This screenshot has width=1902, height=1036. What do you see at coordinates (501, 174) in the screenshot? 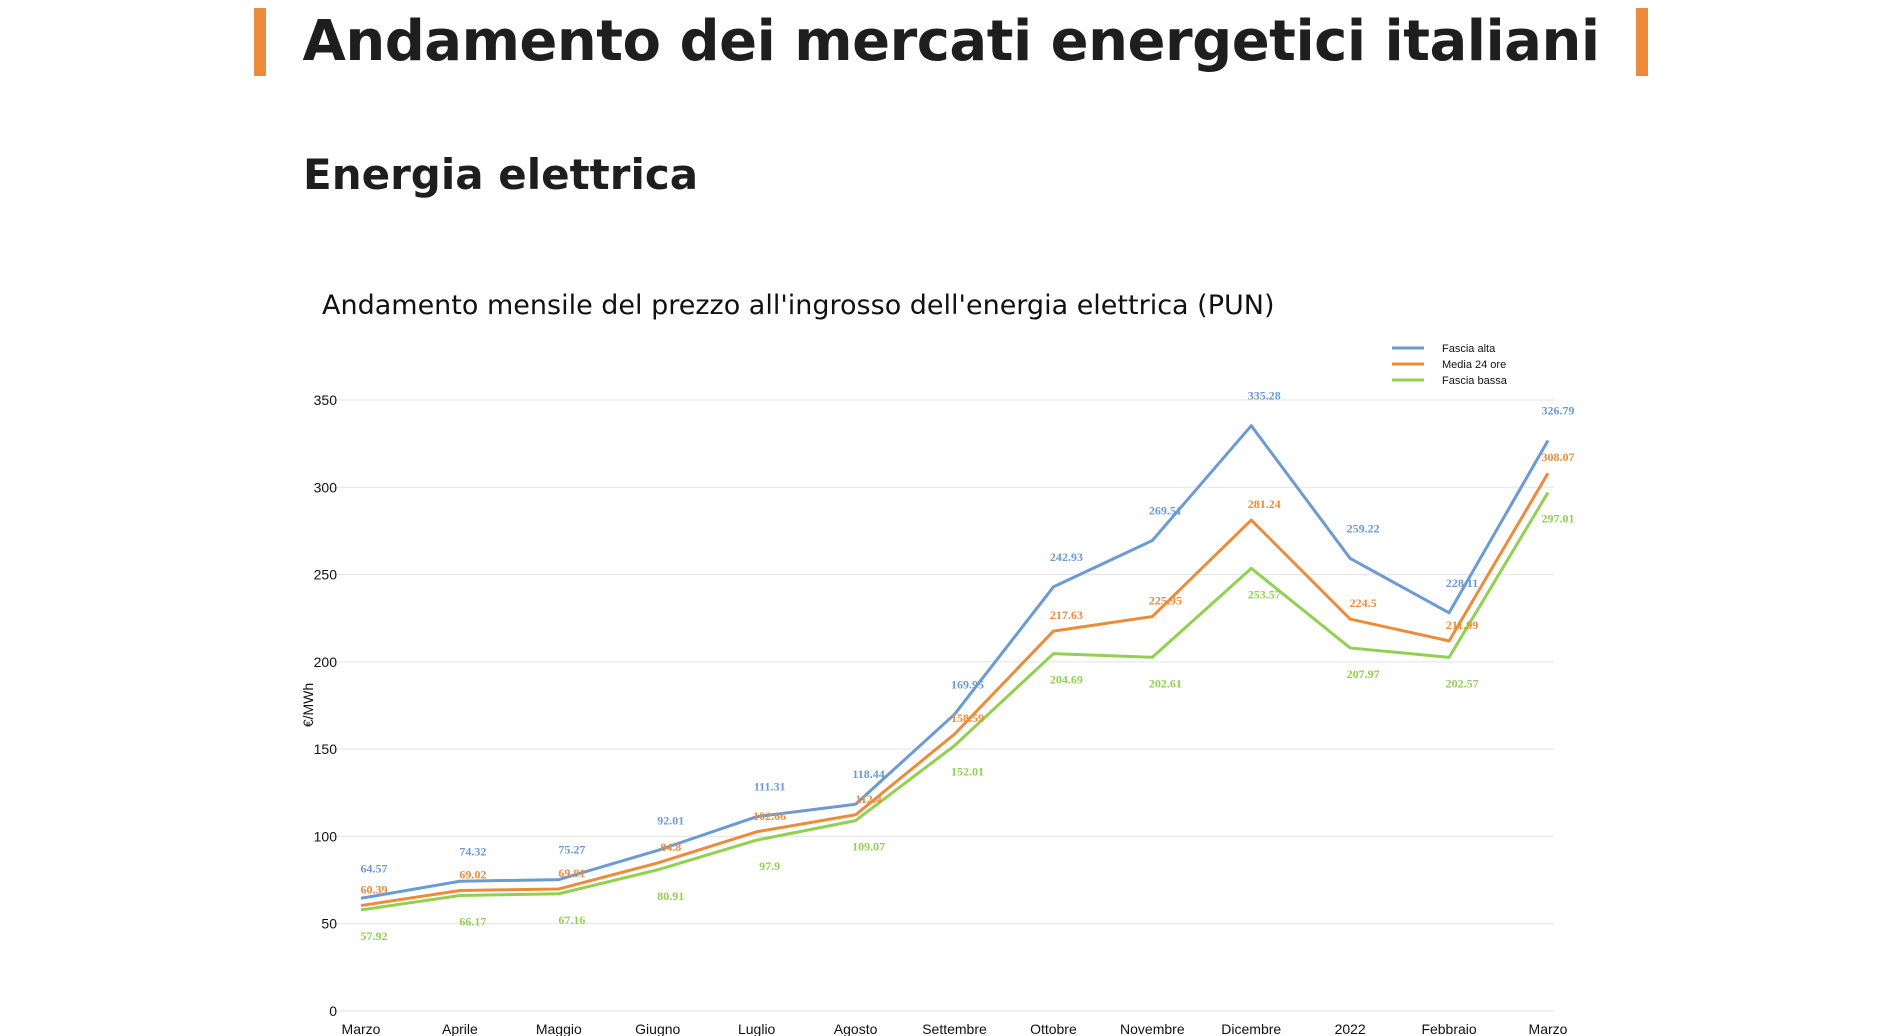
I see `section-title: Energia elettrica` at bounding box center [501, 174].